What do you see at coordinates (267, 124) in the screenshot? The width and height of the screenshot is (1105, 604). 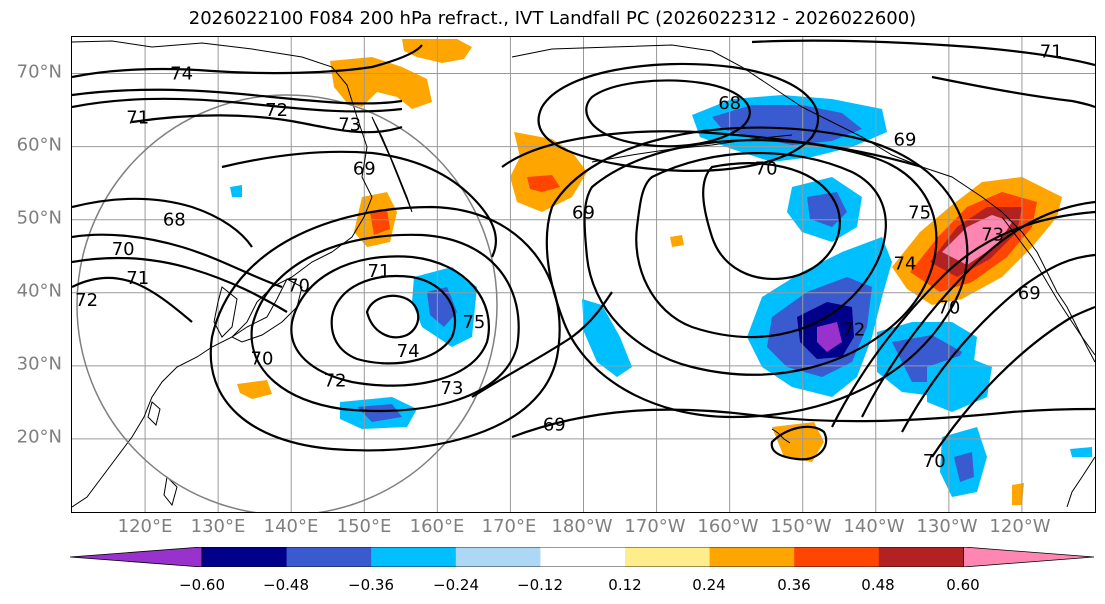 I see `contour-73-north` at bounding box center [267, 124].